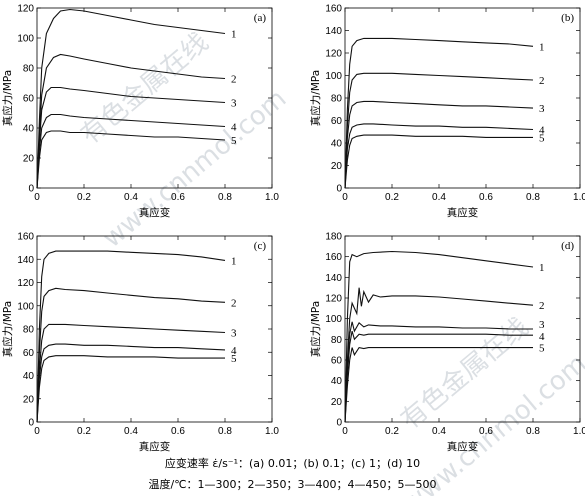  What do you see at coordinates (260, 246) in the screenshot?
I see `panel-tag: (c)` at bounding box center [260, 246].